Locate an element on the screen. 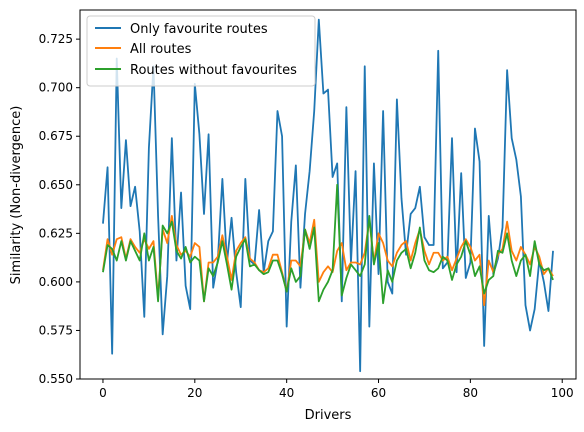 This screenshot has height=432, width=584. x-tick-label: 100 is located at coordinates (562, 393).